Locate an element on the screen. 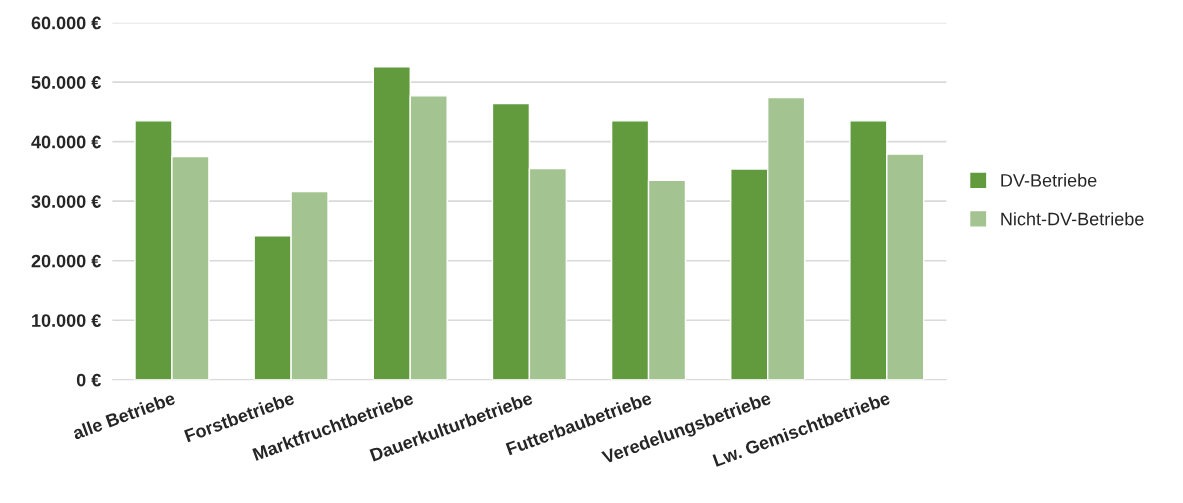  legend-label: DV-Betriebe is located at coordinates (1049, 180).